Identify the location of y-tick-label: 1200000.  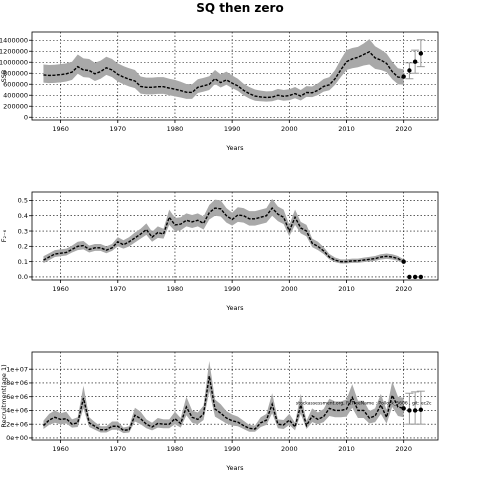
(14, 52).